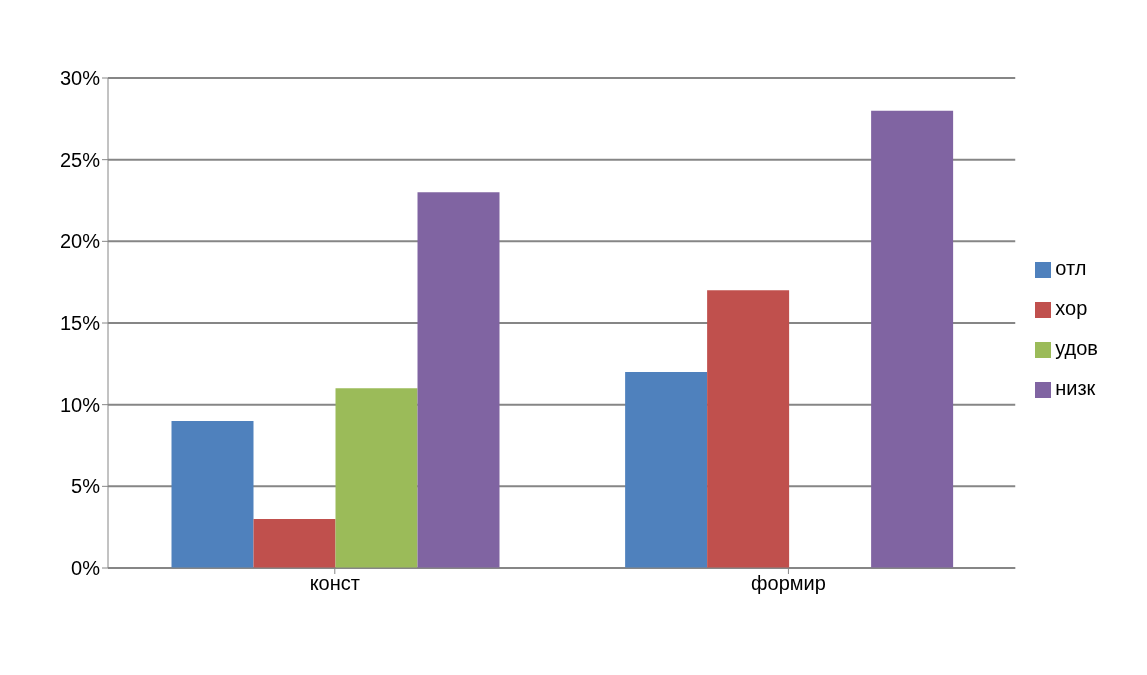 The image size is (1147, 675). Describe the element at coordinates (80, 78) in the screenshot. I see `y-tick-label: 30%` at that location.